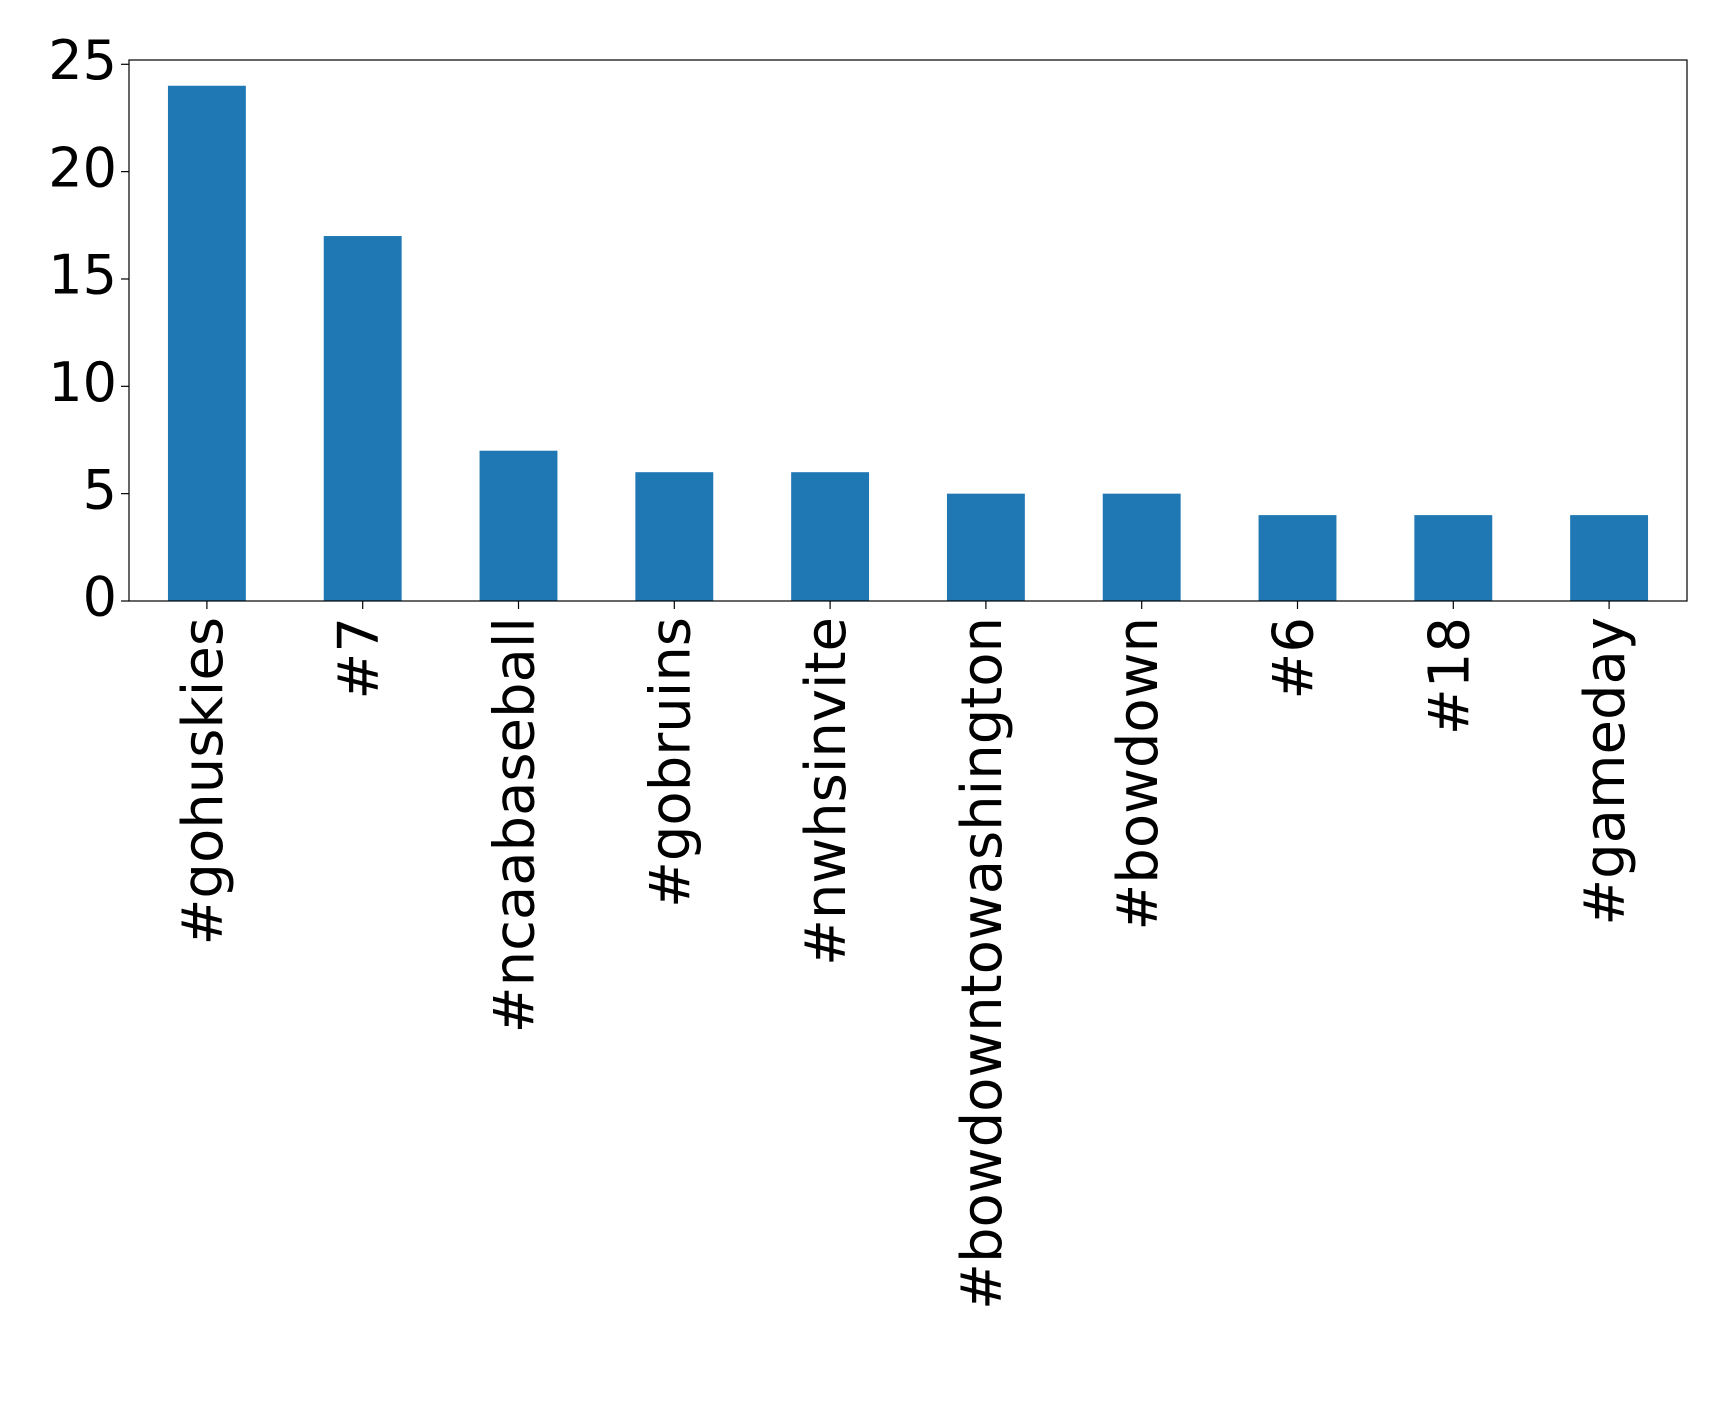 This screenshot has width=1719, height=1420. What do you see at coordinates (826, 791) in the screenshot?
I see `x-tick-label: #nwhsinvite` at bounding box center [826, 791].